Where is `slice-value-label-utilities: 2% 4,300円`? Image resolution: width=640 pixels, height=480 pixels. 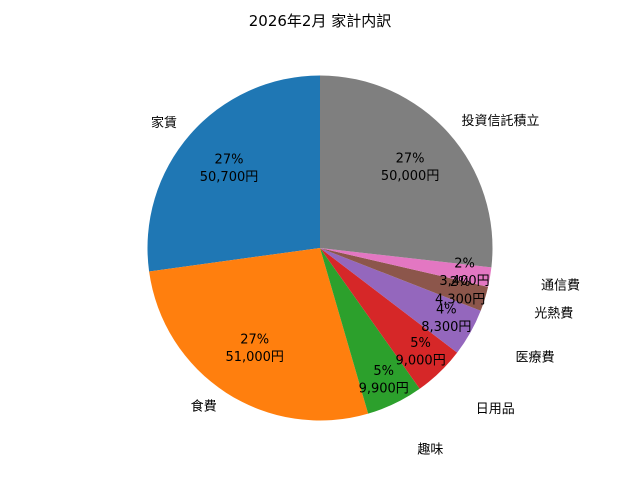
slice-value-label-utilities: 2% 4,300円 is located at coordinates (460, 291).